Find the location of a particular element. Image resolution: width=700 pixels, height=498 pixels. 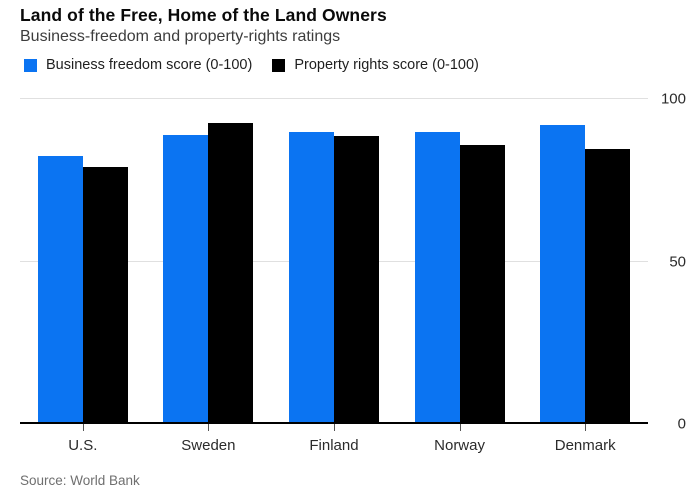

legend-item-property-rights: Property rights score (0-100) is located at coordinates (375, 65).